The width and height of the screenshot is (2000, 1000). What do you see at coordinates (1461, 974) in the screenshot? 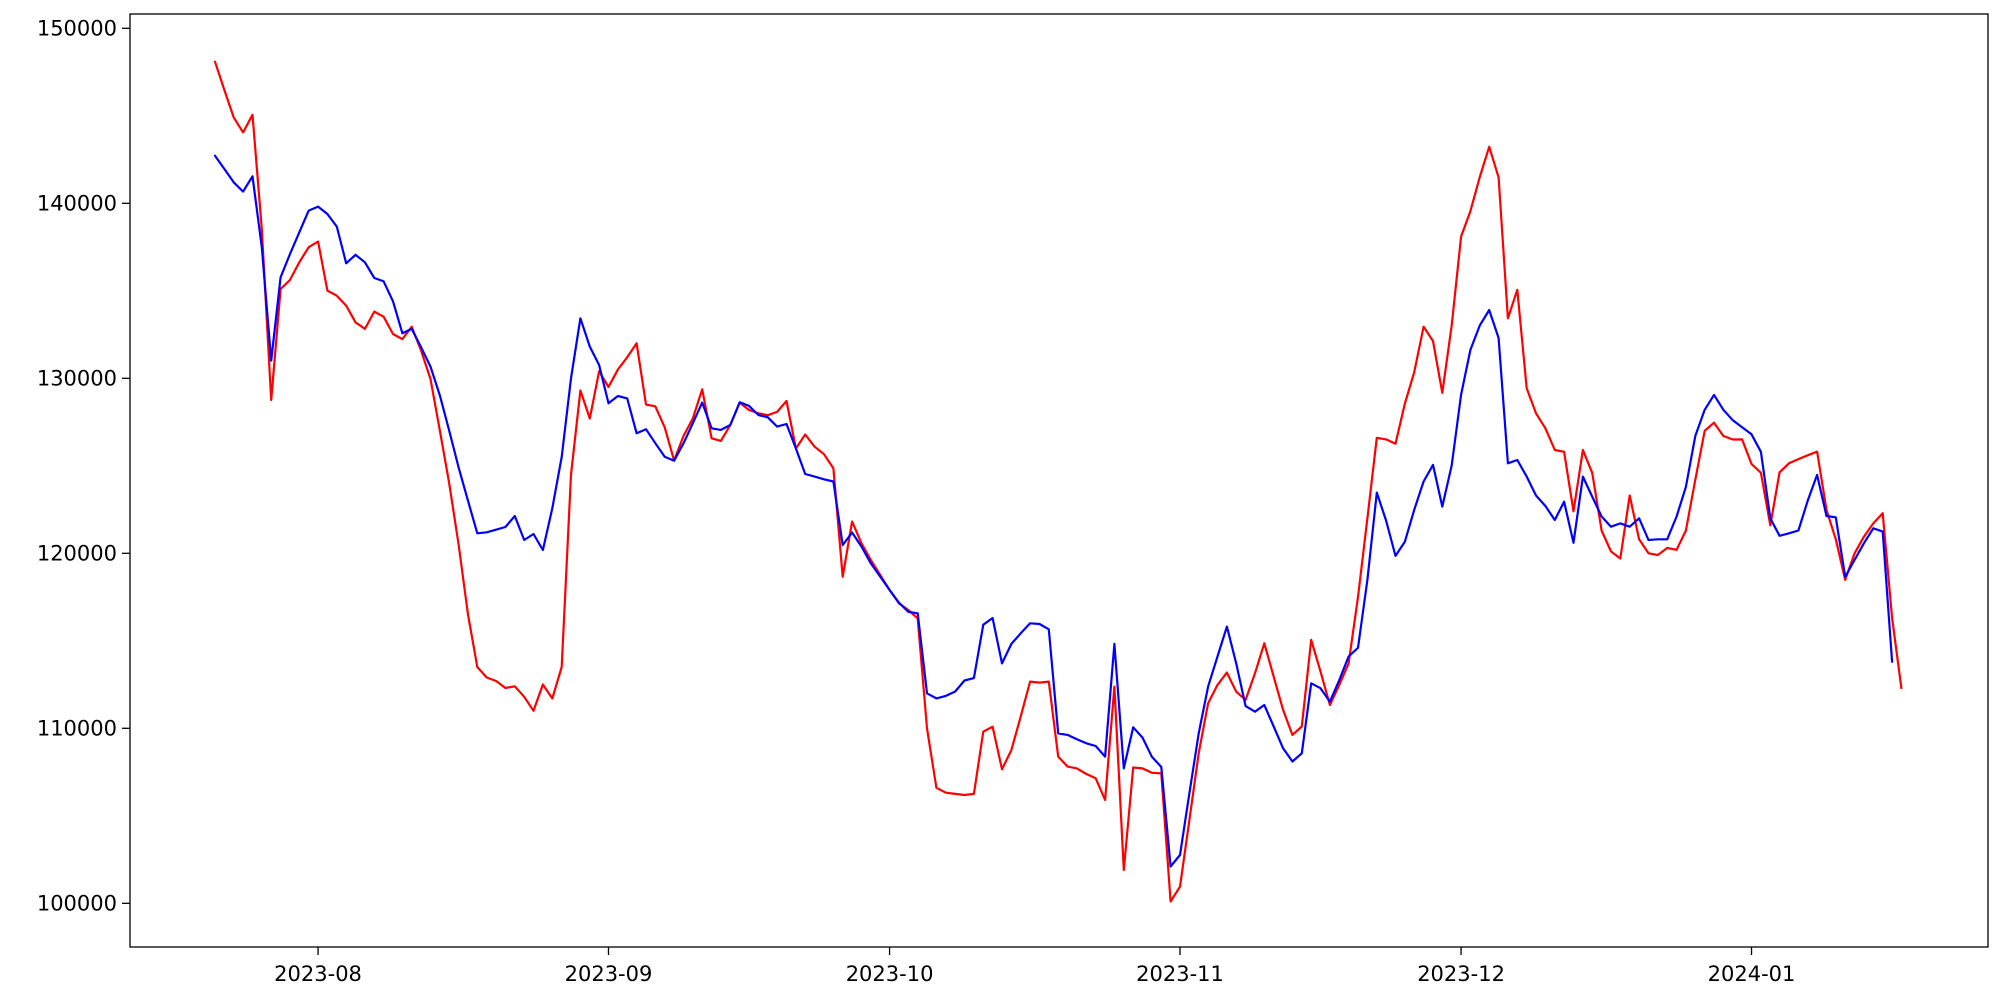
I see `x-tick-label: 2023-12` at bounding box center [1461, 974].